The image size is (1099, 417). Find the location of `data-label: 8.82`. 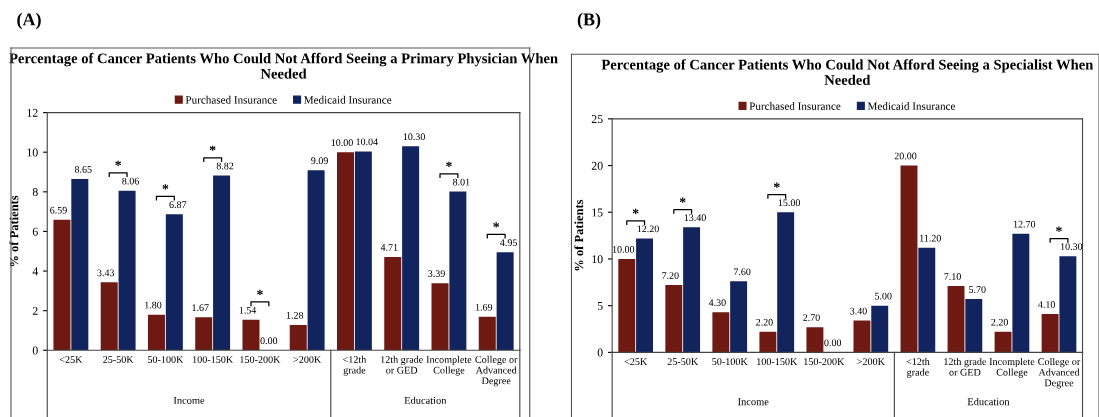

data-label: 8.82 is located at coordinates (225, 166).